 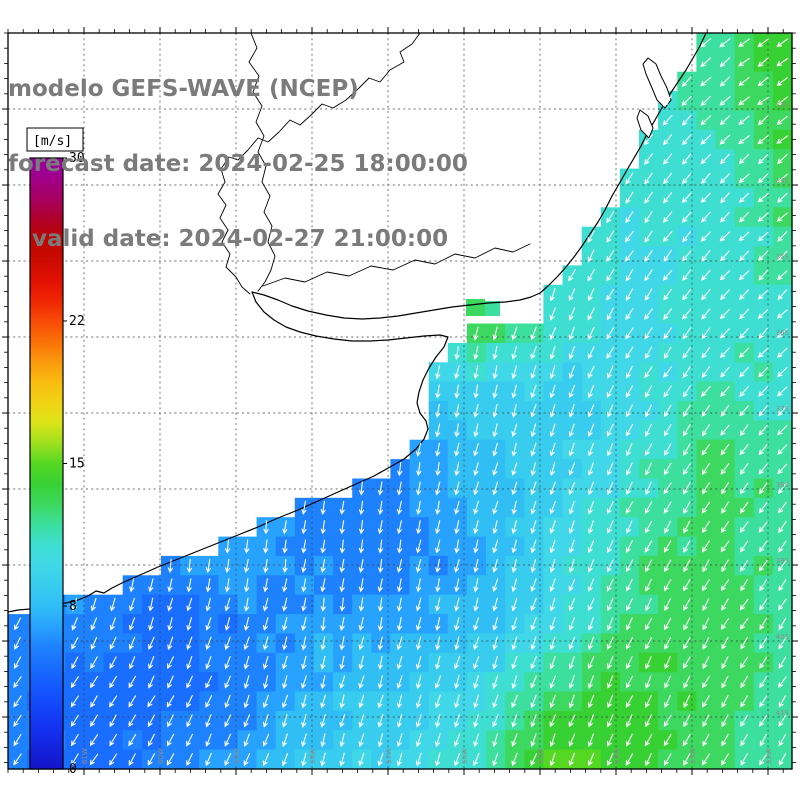 I want to click on colorbar-gradient, so click(x=46, y=463).